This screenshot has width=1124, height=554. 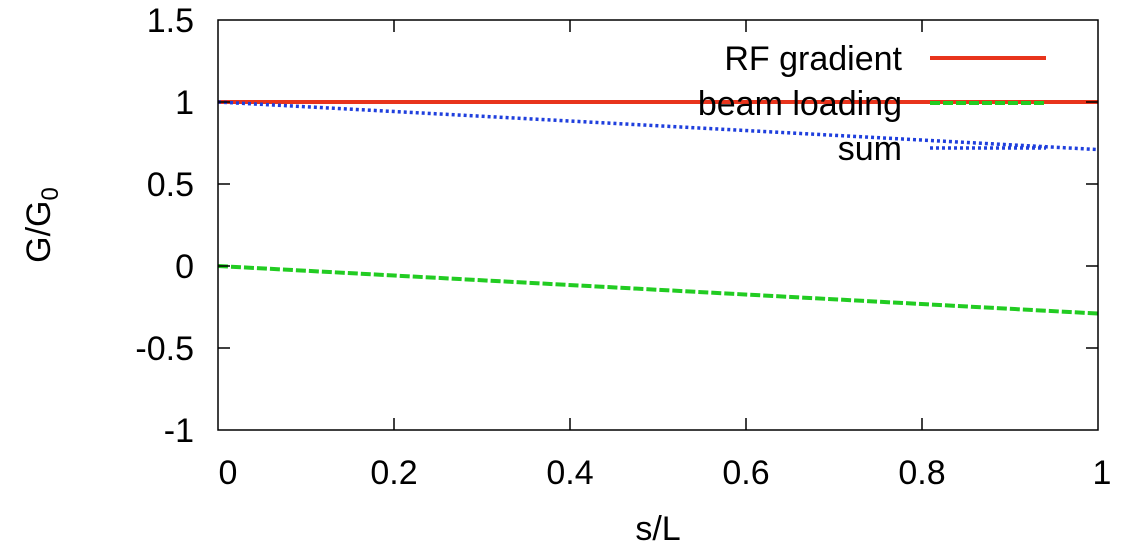 I want to click on x-tick-label: 0.6, so click(x=745, y=473).